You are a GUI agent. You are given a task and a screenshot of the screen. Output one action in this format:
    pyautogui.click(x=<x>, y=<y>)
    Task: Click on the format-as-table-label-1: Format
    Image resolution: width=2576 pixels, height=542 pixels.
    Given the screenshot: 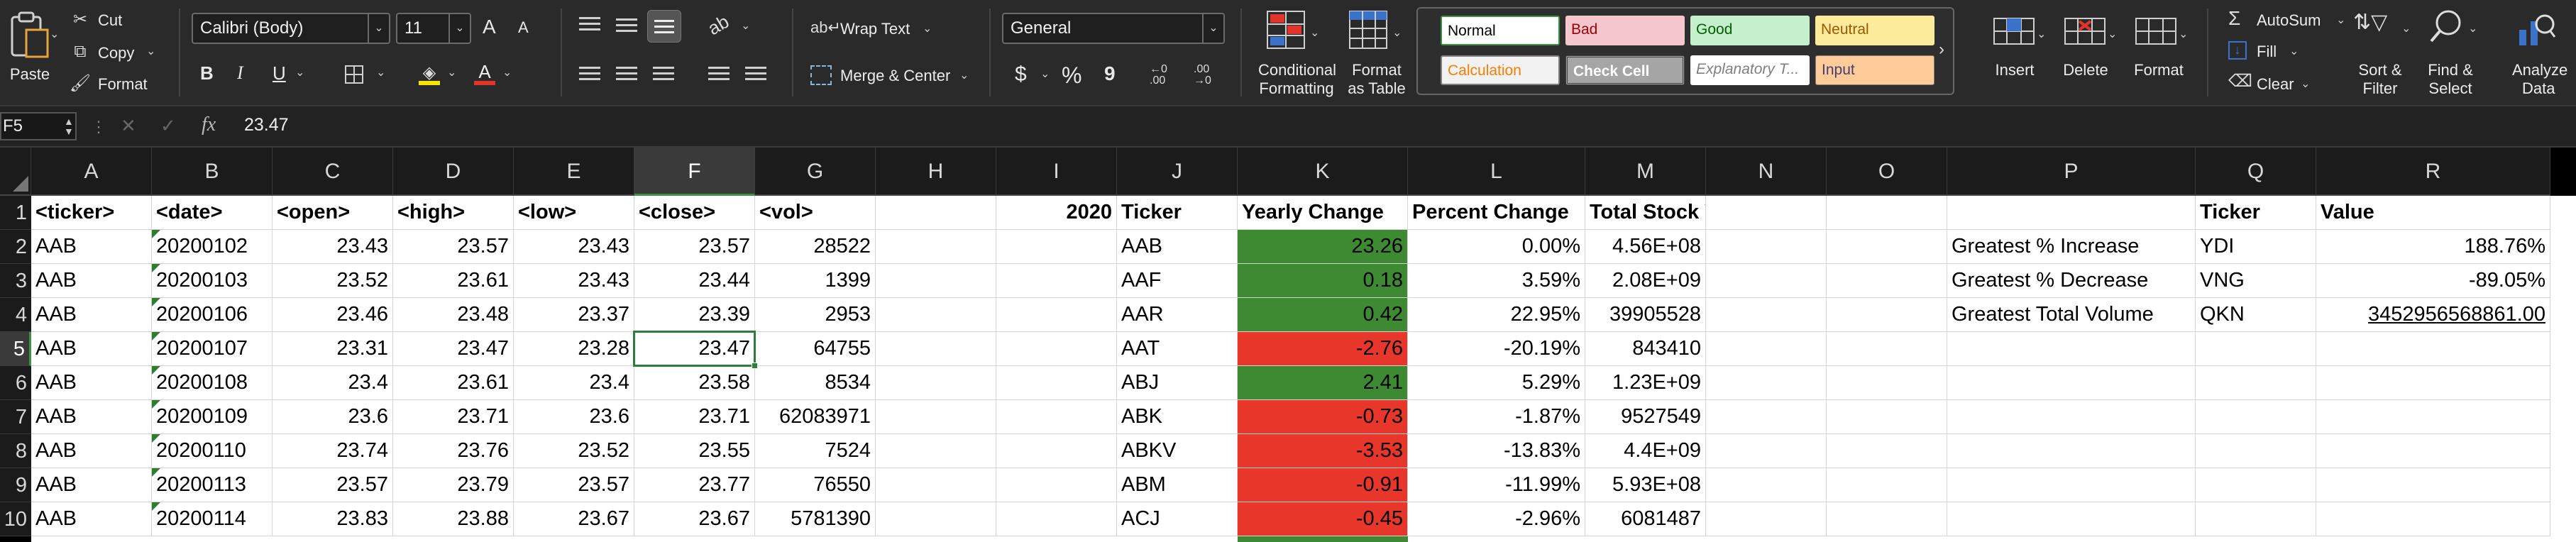 What is the action you would take?
    pyautogui.click(x=1377, y=70)
    